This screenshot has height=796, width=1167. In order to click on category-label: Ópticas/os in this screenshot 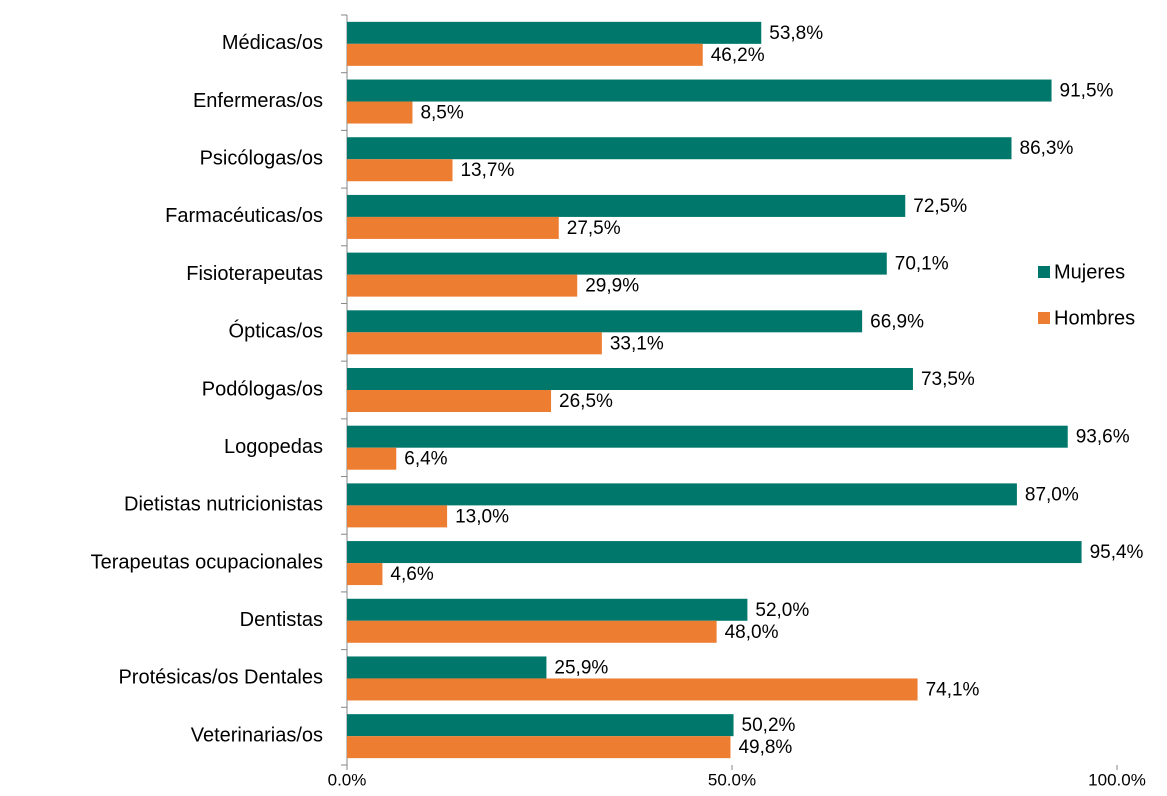, I will do `click(276, 331)`.